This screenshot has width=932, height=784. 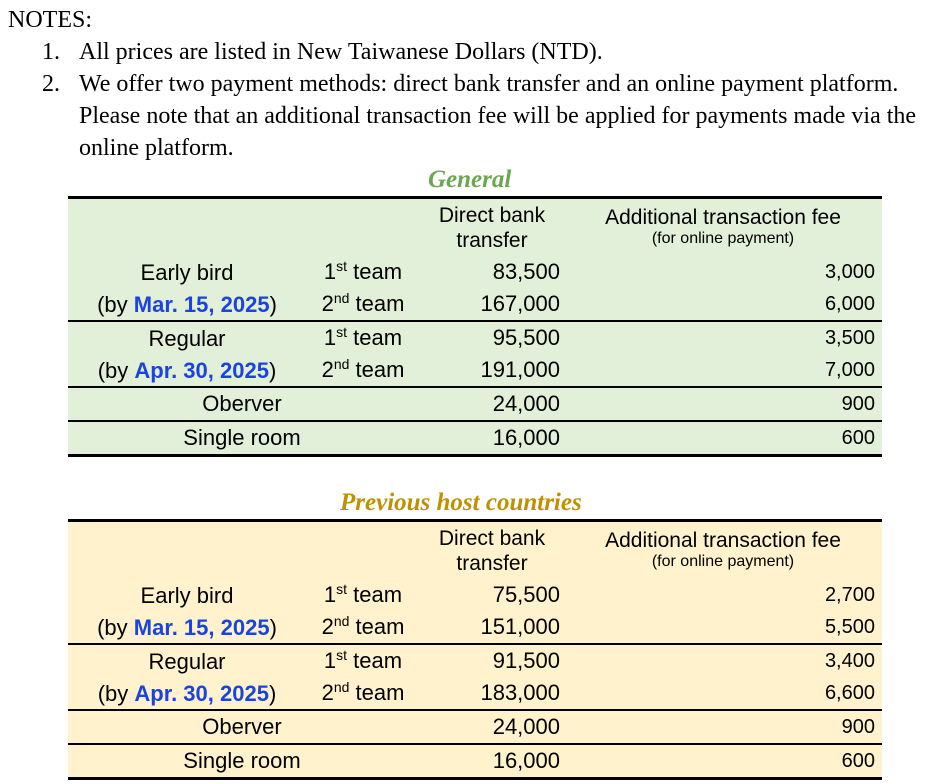 I want to click on online-fee: 6,000, so click(x=849, y=304).